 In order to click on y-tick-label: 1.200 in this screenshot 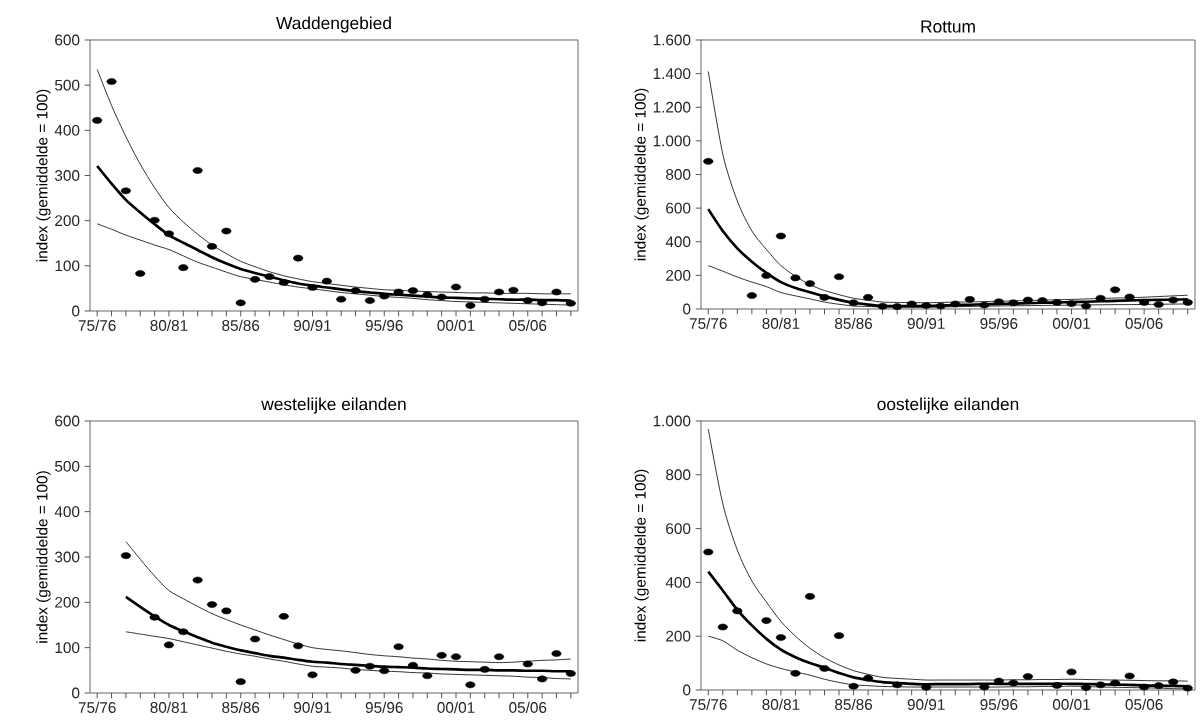, I will do `click(672, 107)`.